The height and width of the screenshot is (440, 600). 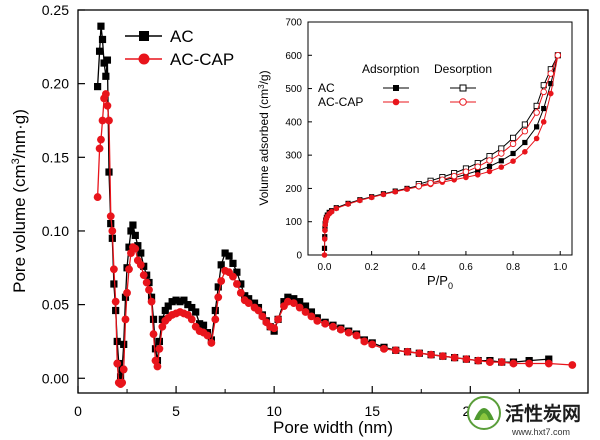 What do you see at coordinates (55, 231) in the screenshot?
I see `main-y-tick-label: 0.10` at bounding box center [55, 231].